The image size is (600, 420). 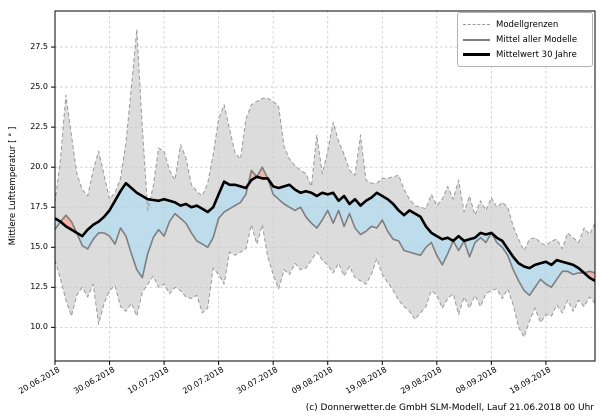 I want to click on y-axis-label: Mittlere Lufttemperatur [ ° ], so click(x=13, y=186).